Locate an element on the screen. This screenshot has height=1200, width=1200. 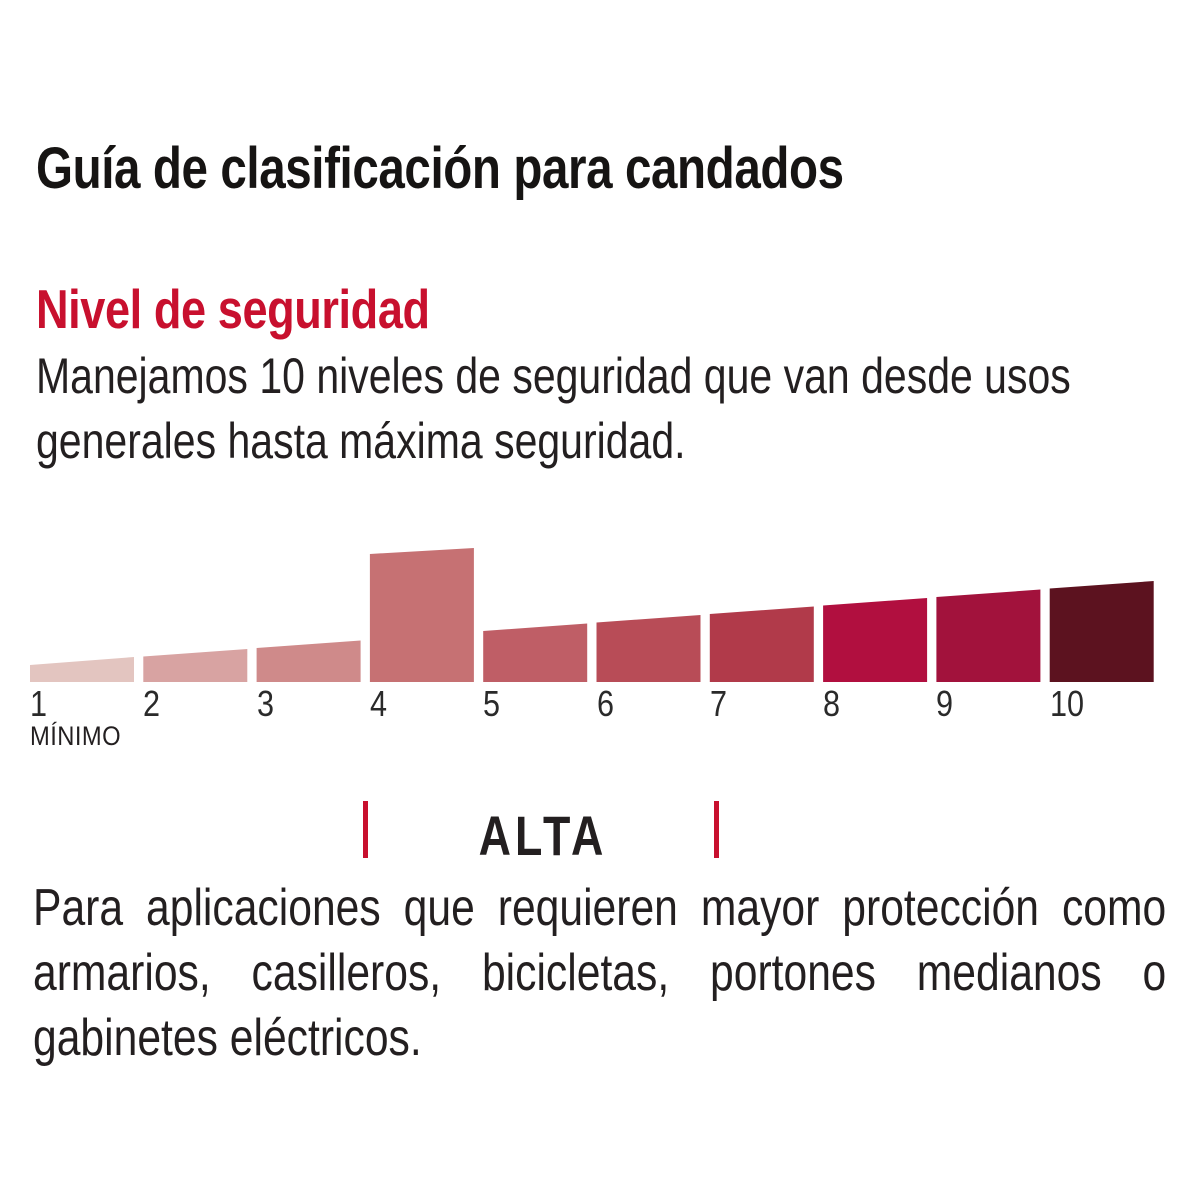
alta-left-tick-marker is located at coordinates (365, 829).